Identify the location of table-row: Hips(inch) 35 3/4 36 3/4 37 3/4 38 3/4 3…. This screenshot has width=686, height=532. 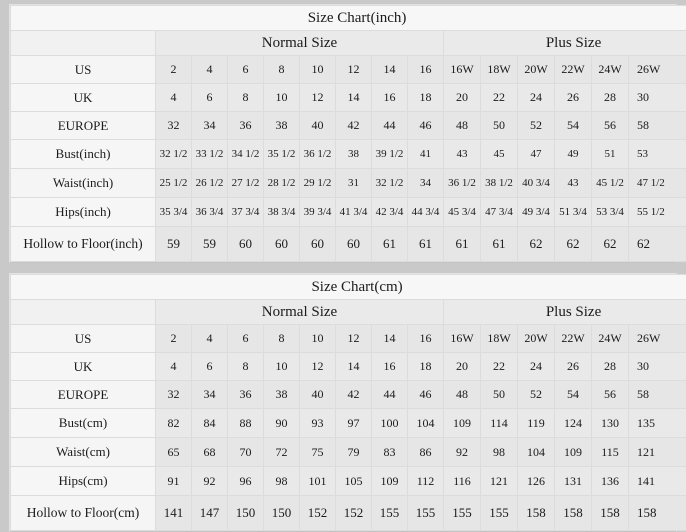
(348, 212).